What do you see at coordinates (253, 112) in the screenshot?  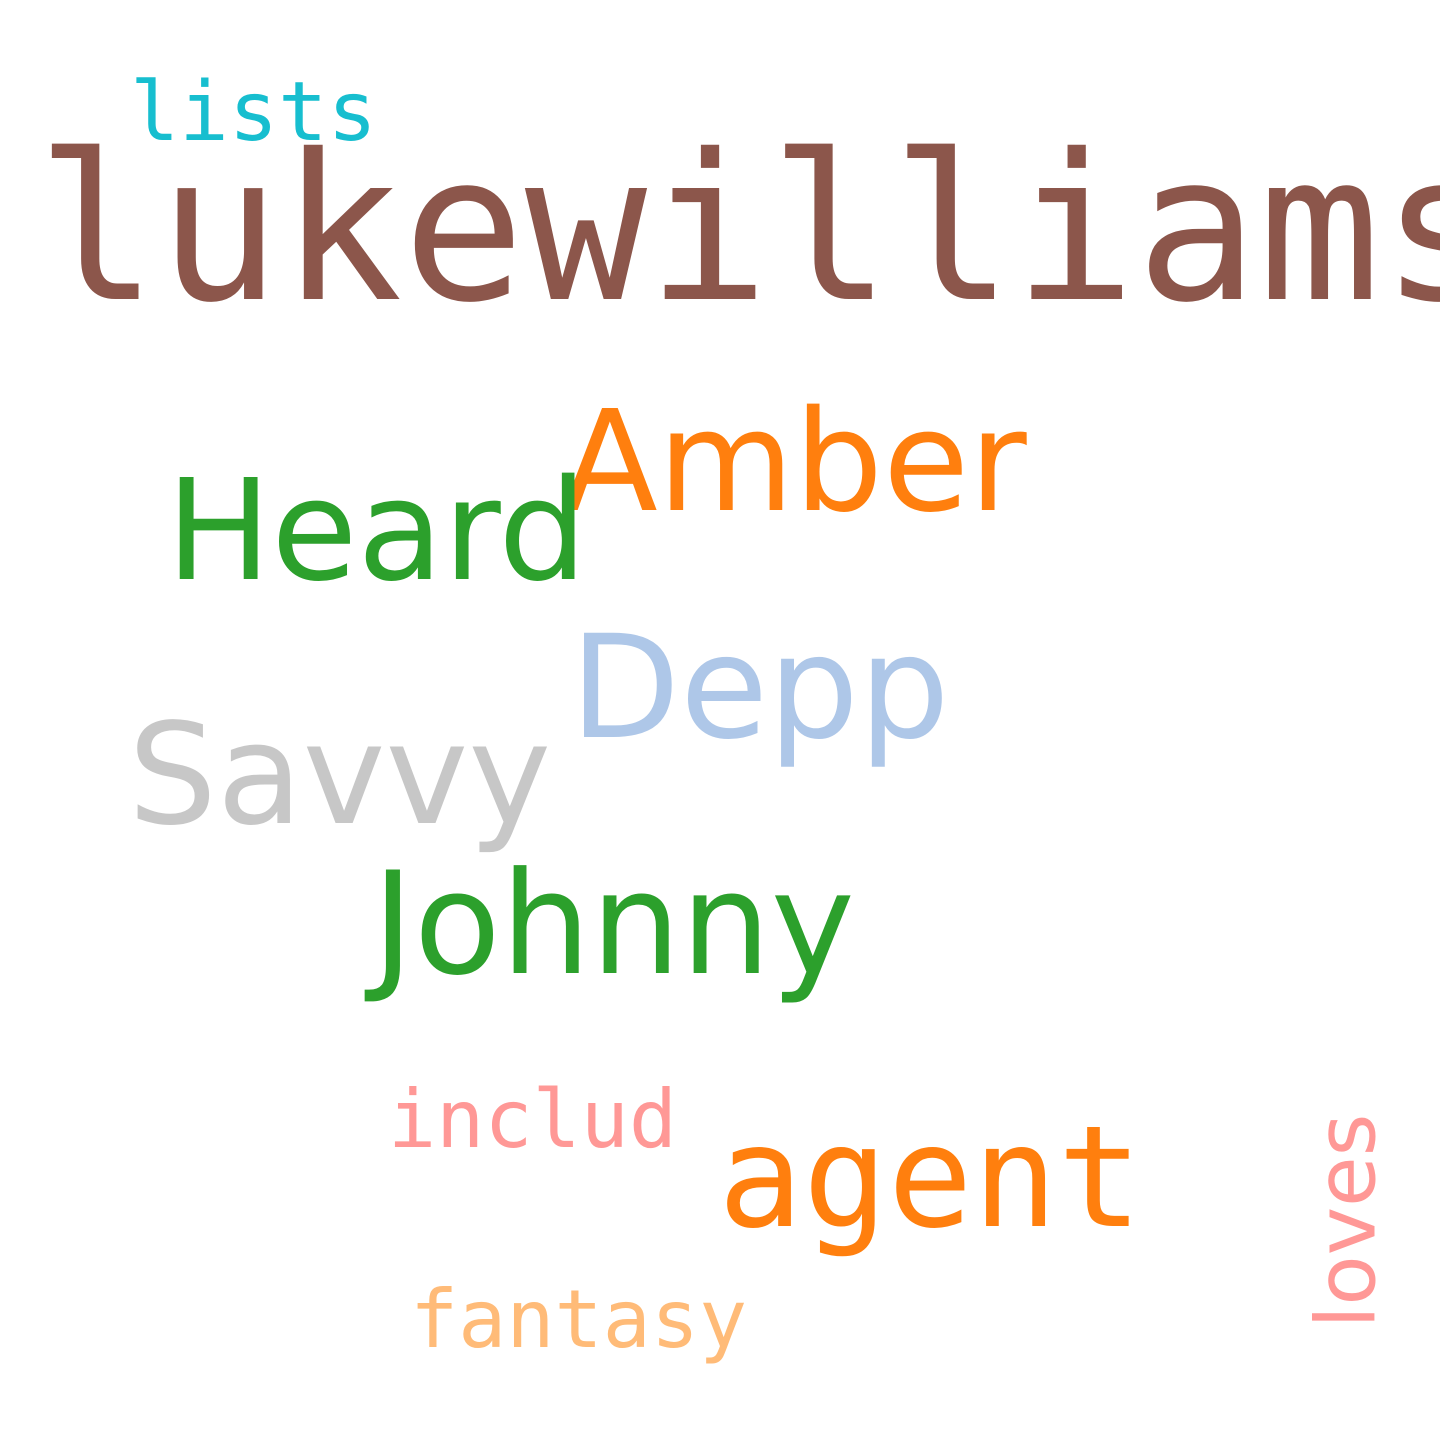 I see `word-lists: lists` at bounding box center [253, 112].